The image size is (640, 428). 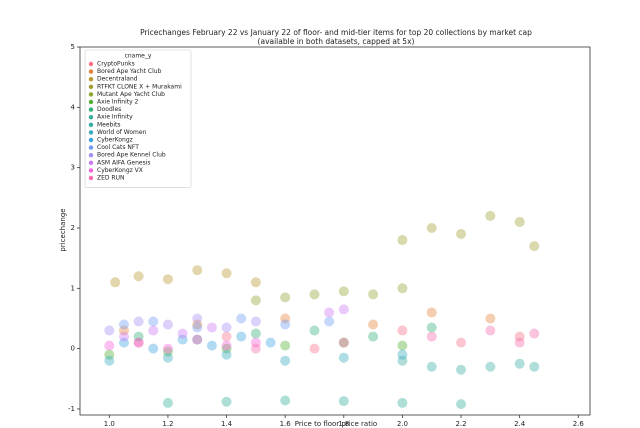 What do you see at coordinates (73, 228) in the screenshot?
I see `y-tick-label: 2` at bounding box center [73, 228].